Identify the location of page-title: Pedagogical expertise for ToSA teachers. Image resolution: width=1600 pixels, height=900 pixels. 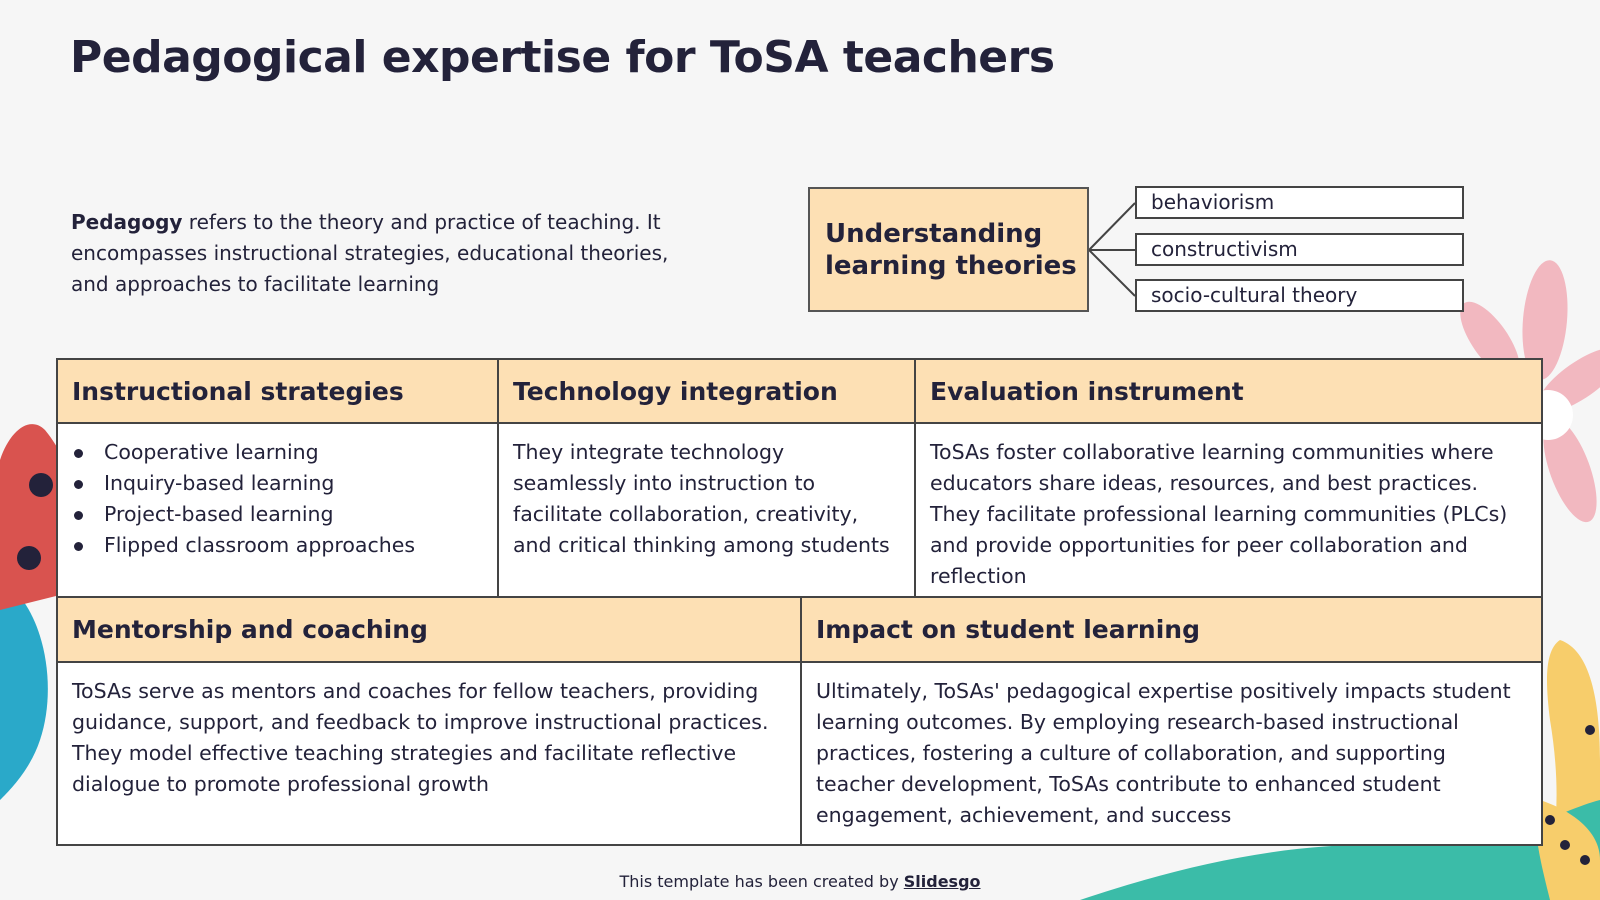
(562, 57).